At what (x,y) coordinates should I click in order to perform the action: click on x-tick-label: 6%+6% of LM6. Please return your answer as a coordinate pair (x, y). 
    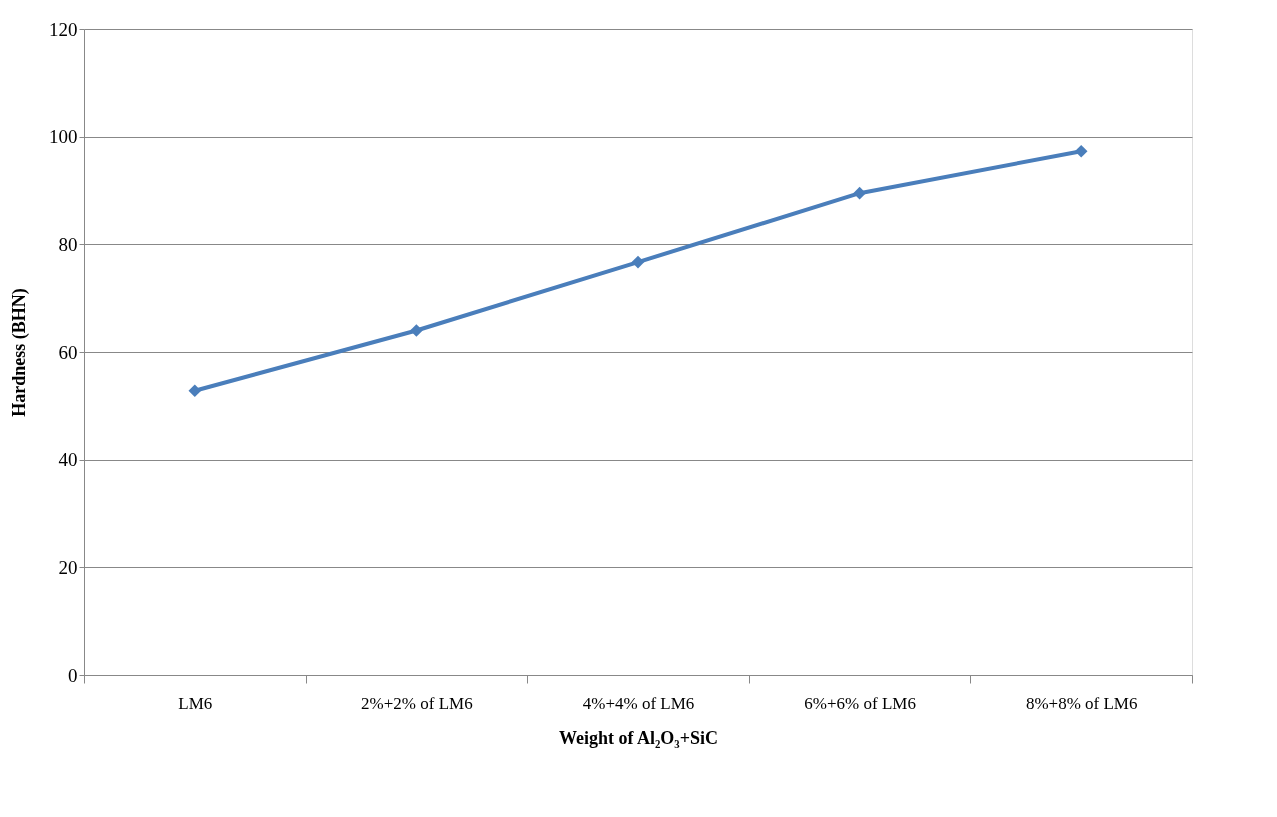
    Looking at the image, I should click on (860, 703).